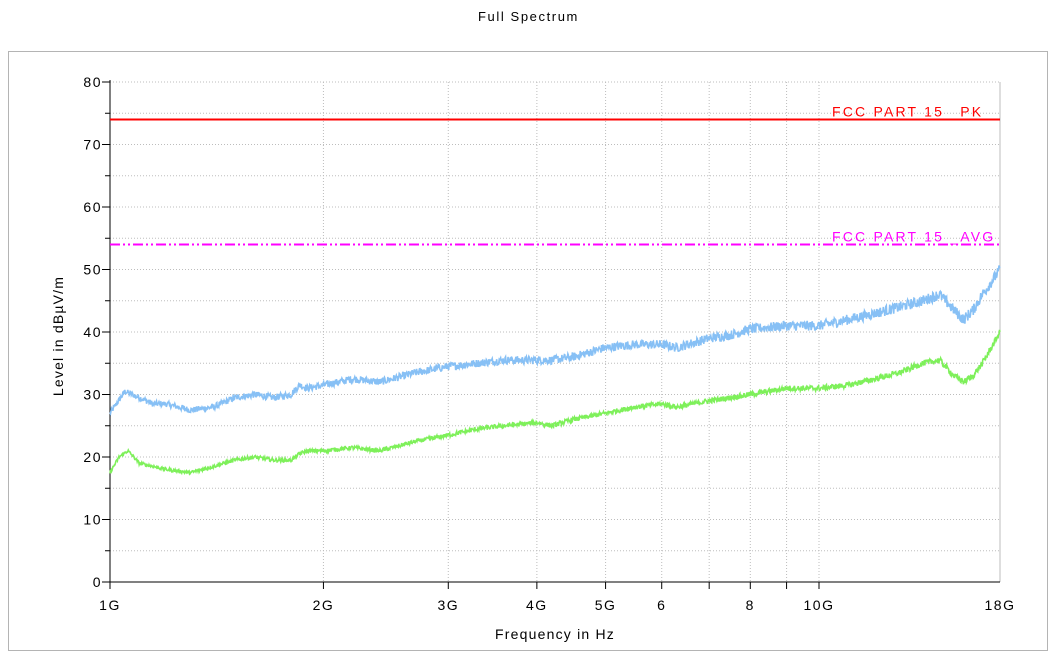 Image resolution: width=1057 pixels, height=651 pixels. I want to click on y-tick-label: 80, so click(92, 82).